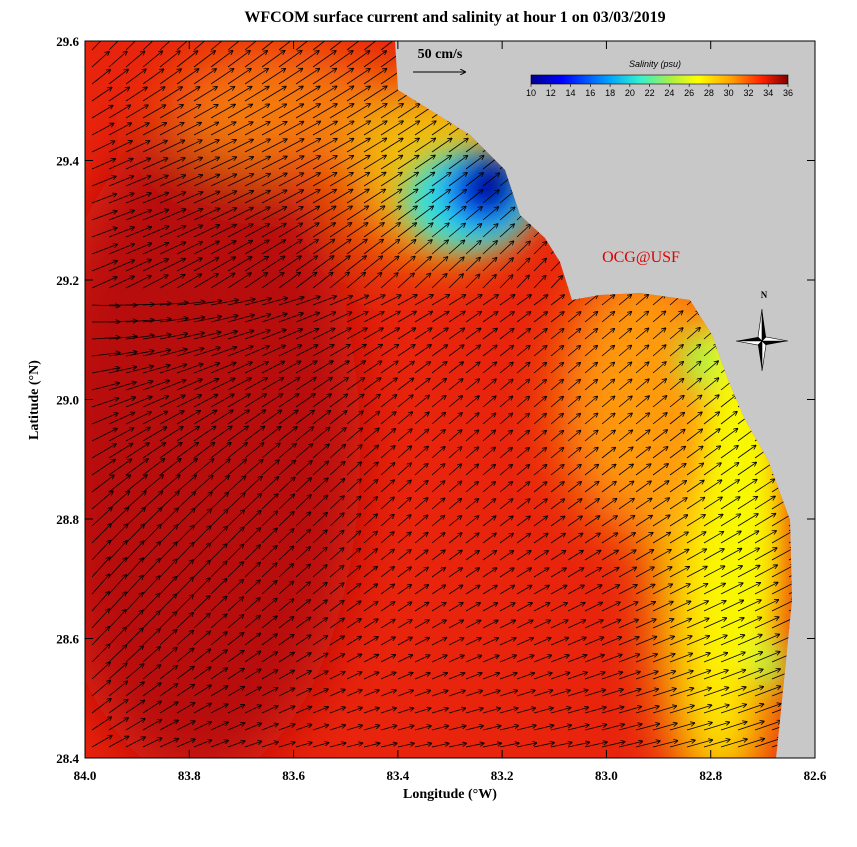 The height and width of the screenshot is (847, 857). Describe the element at coordinates (641, 257) in the screenshot. I see `credit: OCG@USF` at that location.